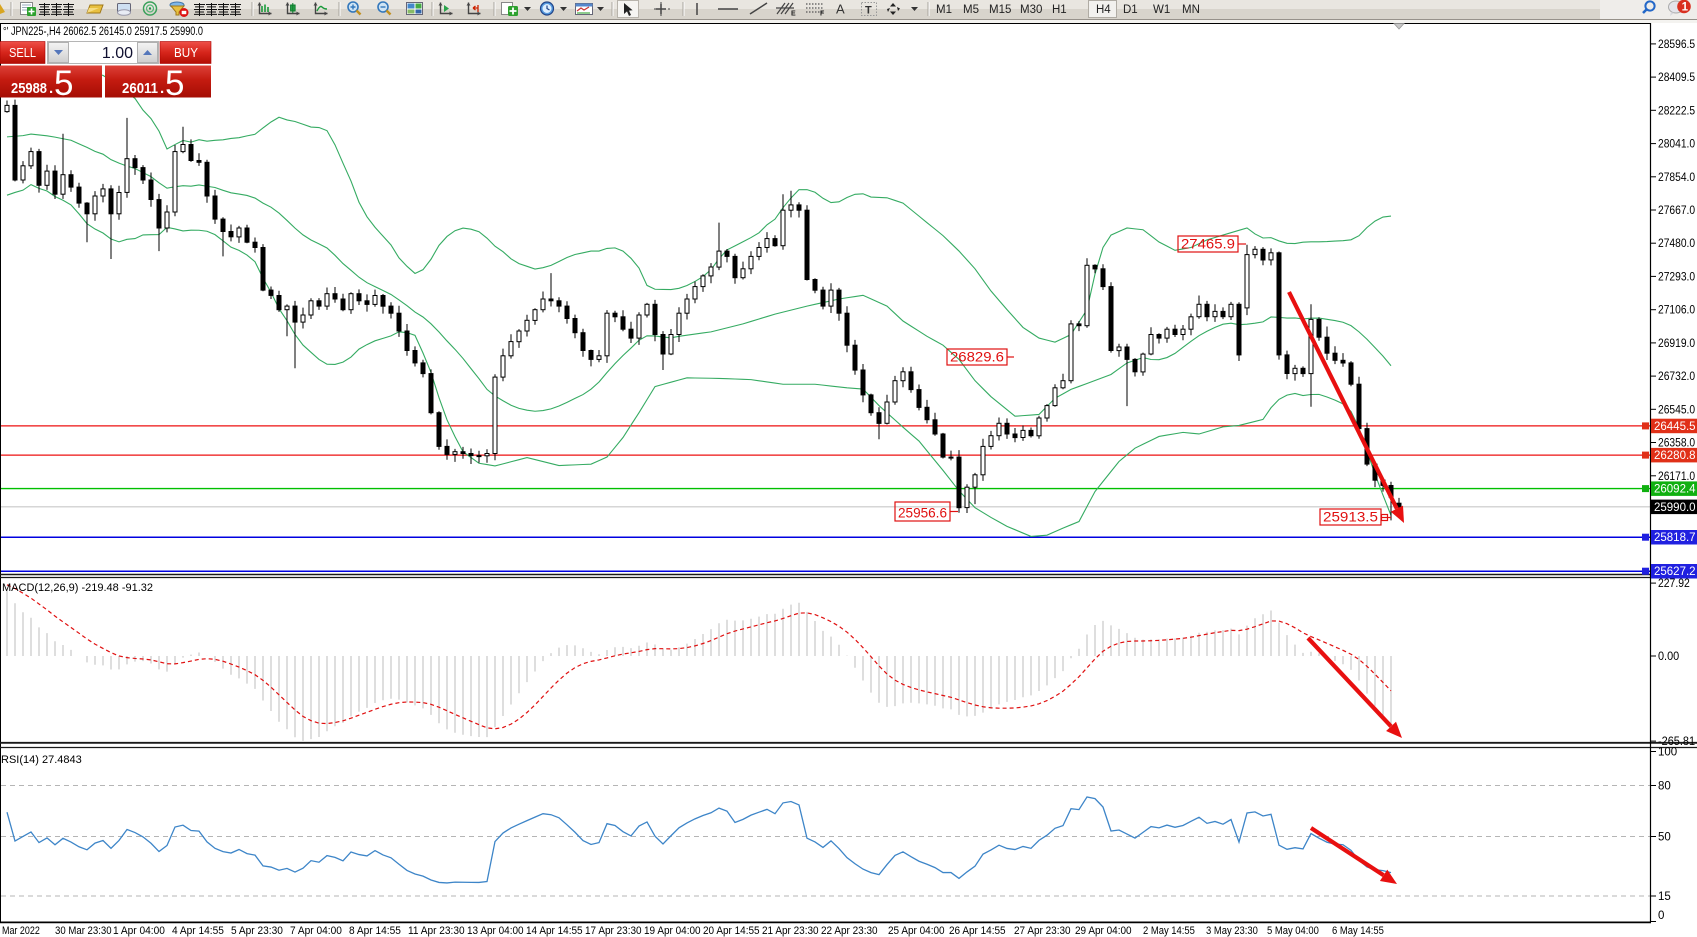  What do you see at coordinates (41, 760) in the screenshot?
I see `svg-text: RSI(14) 27.4843` at bounding box center [41, 760].